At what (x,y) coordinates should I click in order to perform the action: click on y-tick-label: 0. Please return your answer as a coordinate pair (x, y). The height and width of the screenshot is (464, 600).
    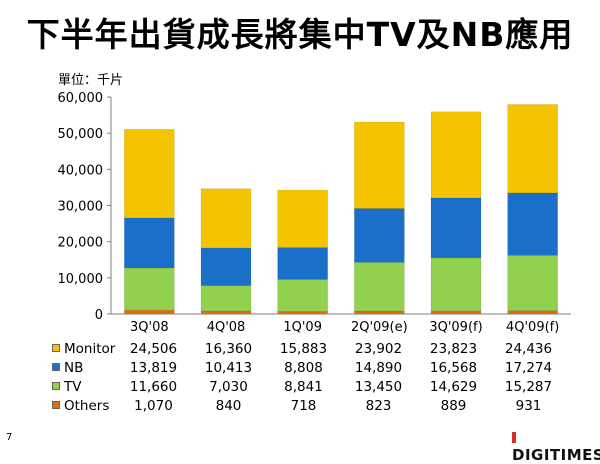
    Looking at the image, I should click on (99, 315).